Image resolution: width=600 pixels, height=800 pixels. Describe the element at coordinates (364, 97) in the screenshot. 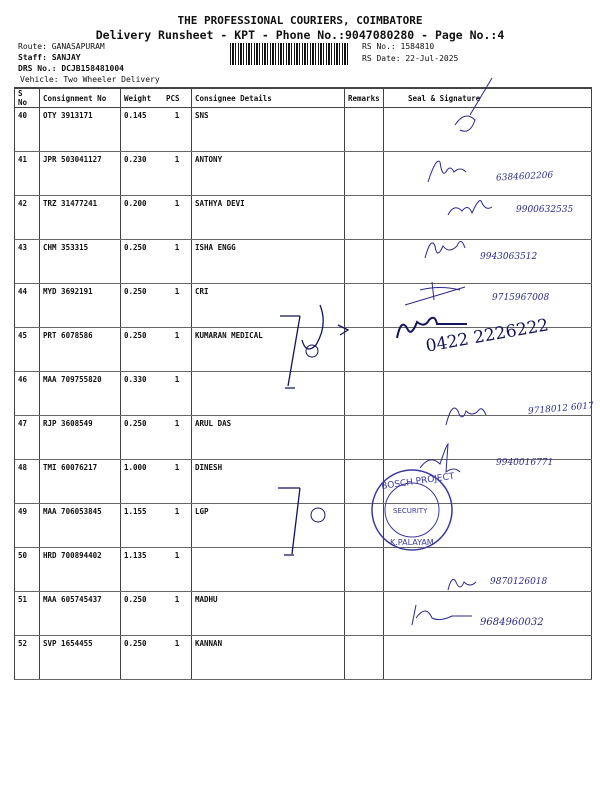

I see `col-remarks: Remarks` at that location.